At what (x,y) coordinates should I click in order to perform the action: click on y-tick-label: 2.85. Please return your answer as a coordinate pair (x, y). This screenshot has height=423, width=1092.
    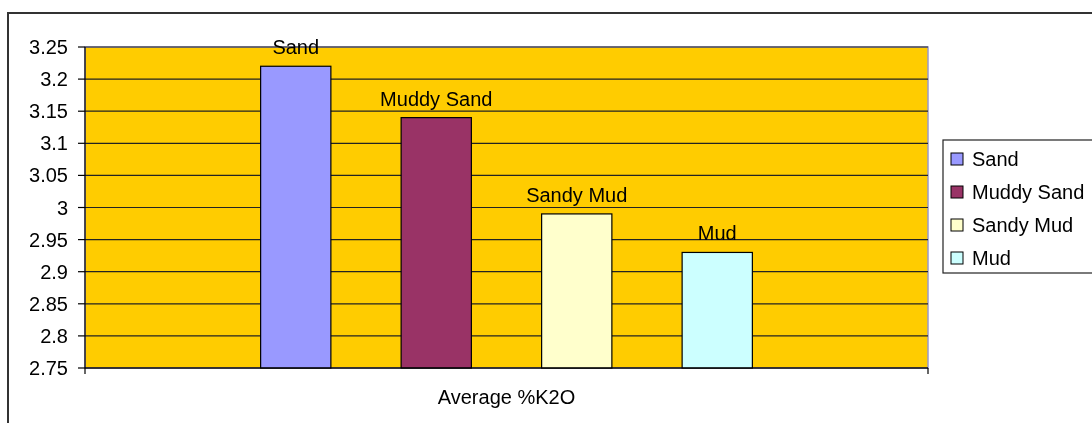
    Looking at the image, I should click on (48, 303).